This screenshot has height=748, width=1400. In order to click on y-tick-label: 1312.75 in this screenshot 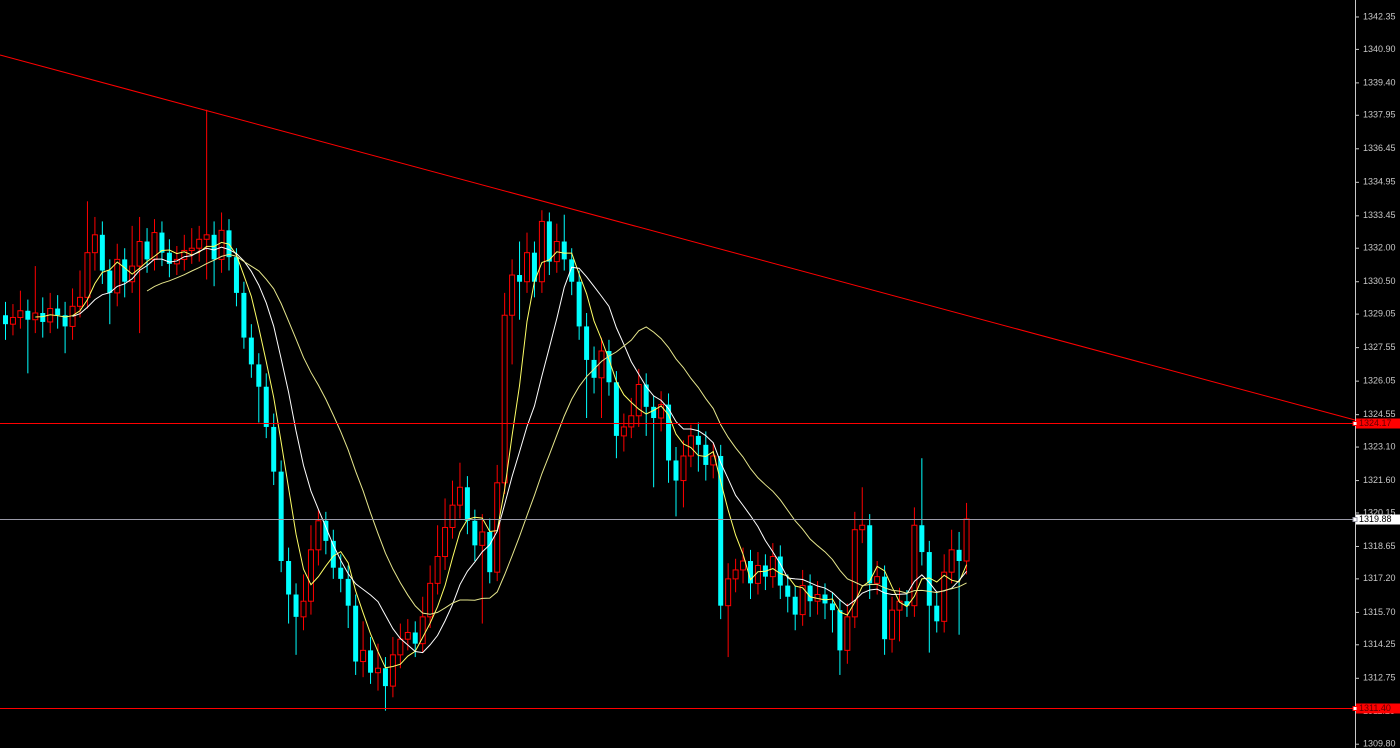, I will do `click(1379, 678)`.